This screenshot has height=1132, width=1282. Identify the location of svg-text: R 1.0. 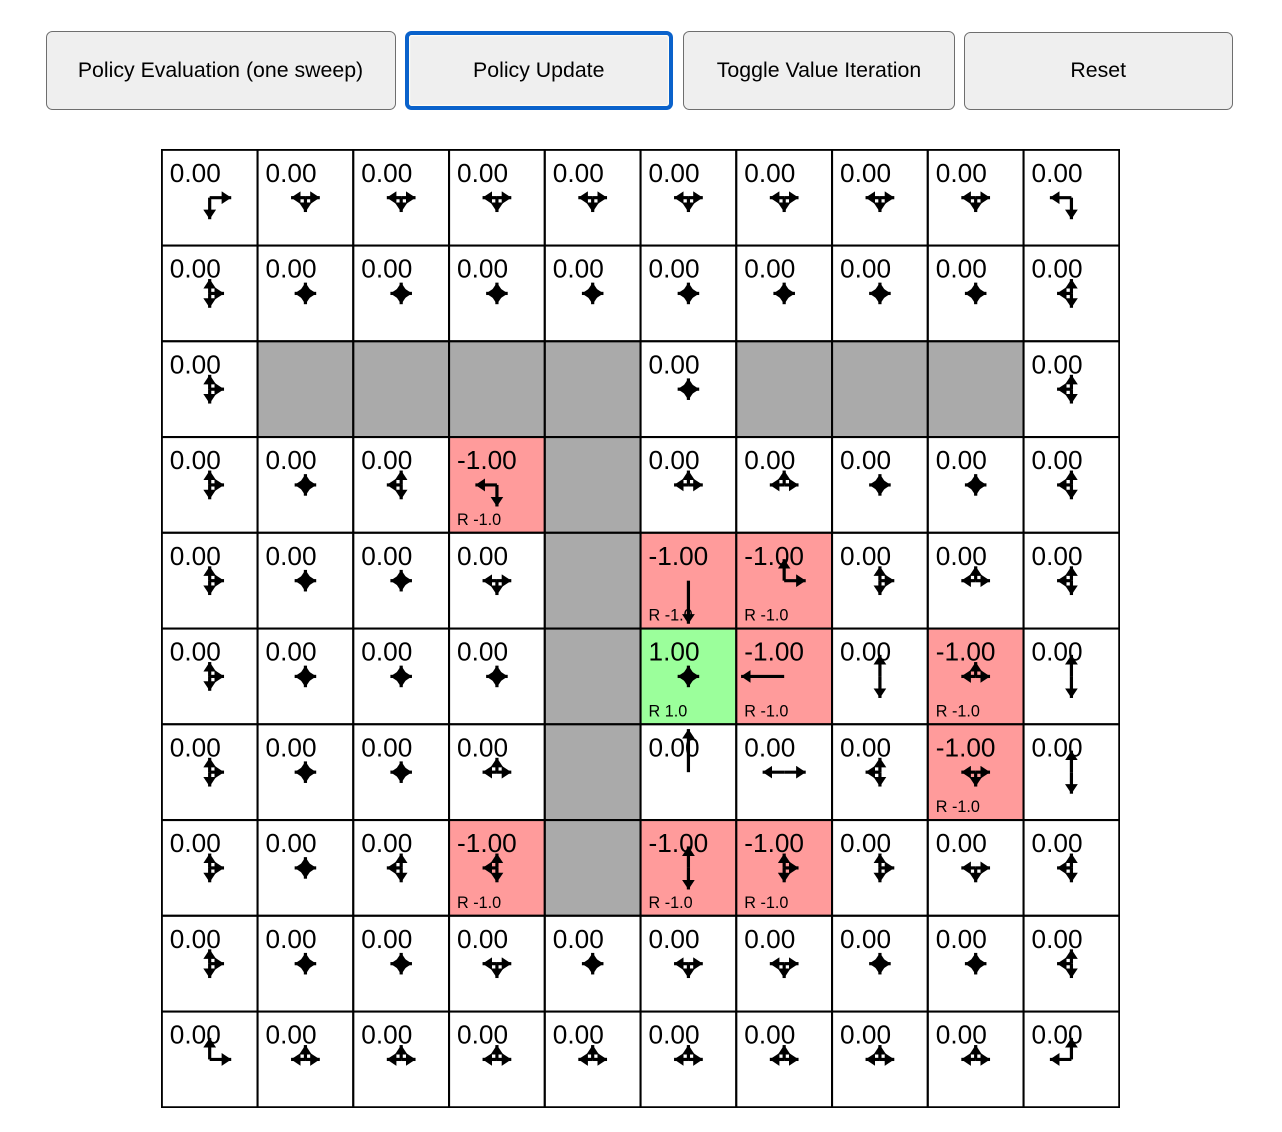
(667, 712).